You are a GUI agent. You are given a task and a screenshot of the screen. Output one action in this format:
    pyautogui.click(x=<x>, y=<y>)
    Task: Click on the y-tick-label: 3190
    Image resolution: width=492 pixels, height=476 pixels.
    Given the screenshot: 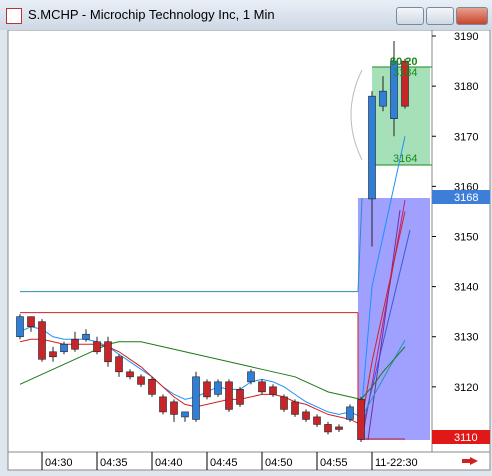 What is the action you would take?
    pyautogui.click(x=466, y=37)
    